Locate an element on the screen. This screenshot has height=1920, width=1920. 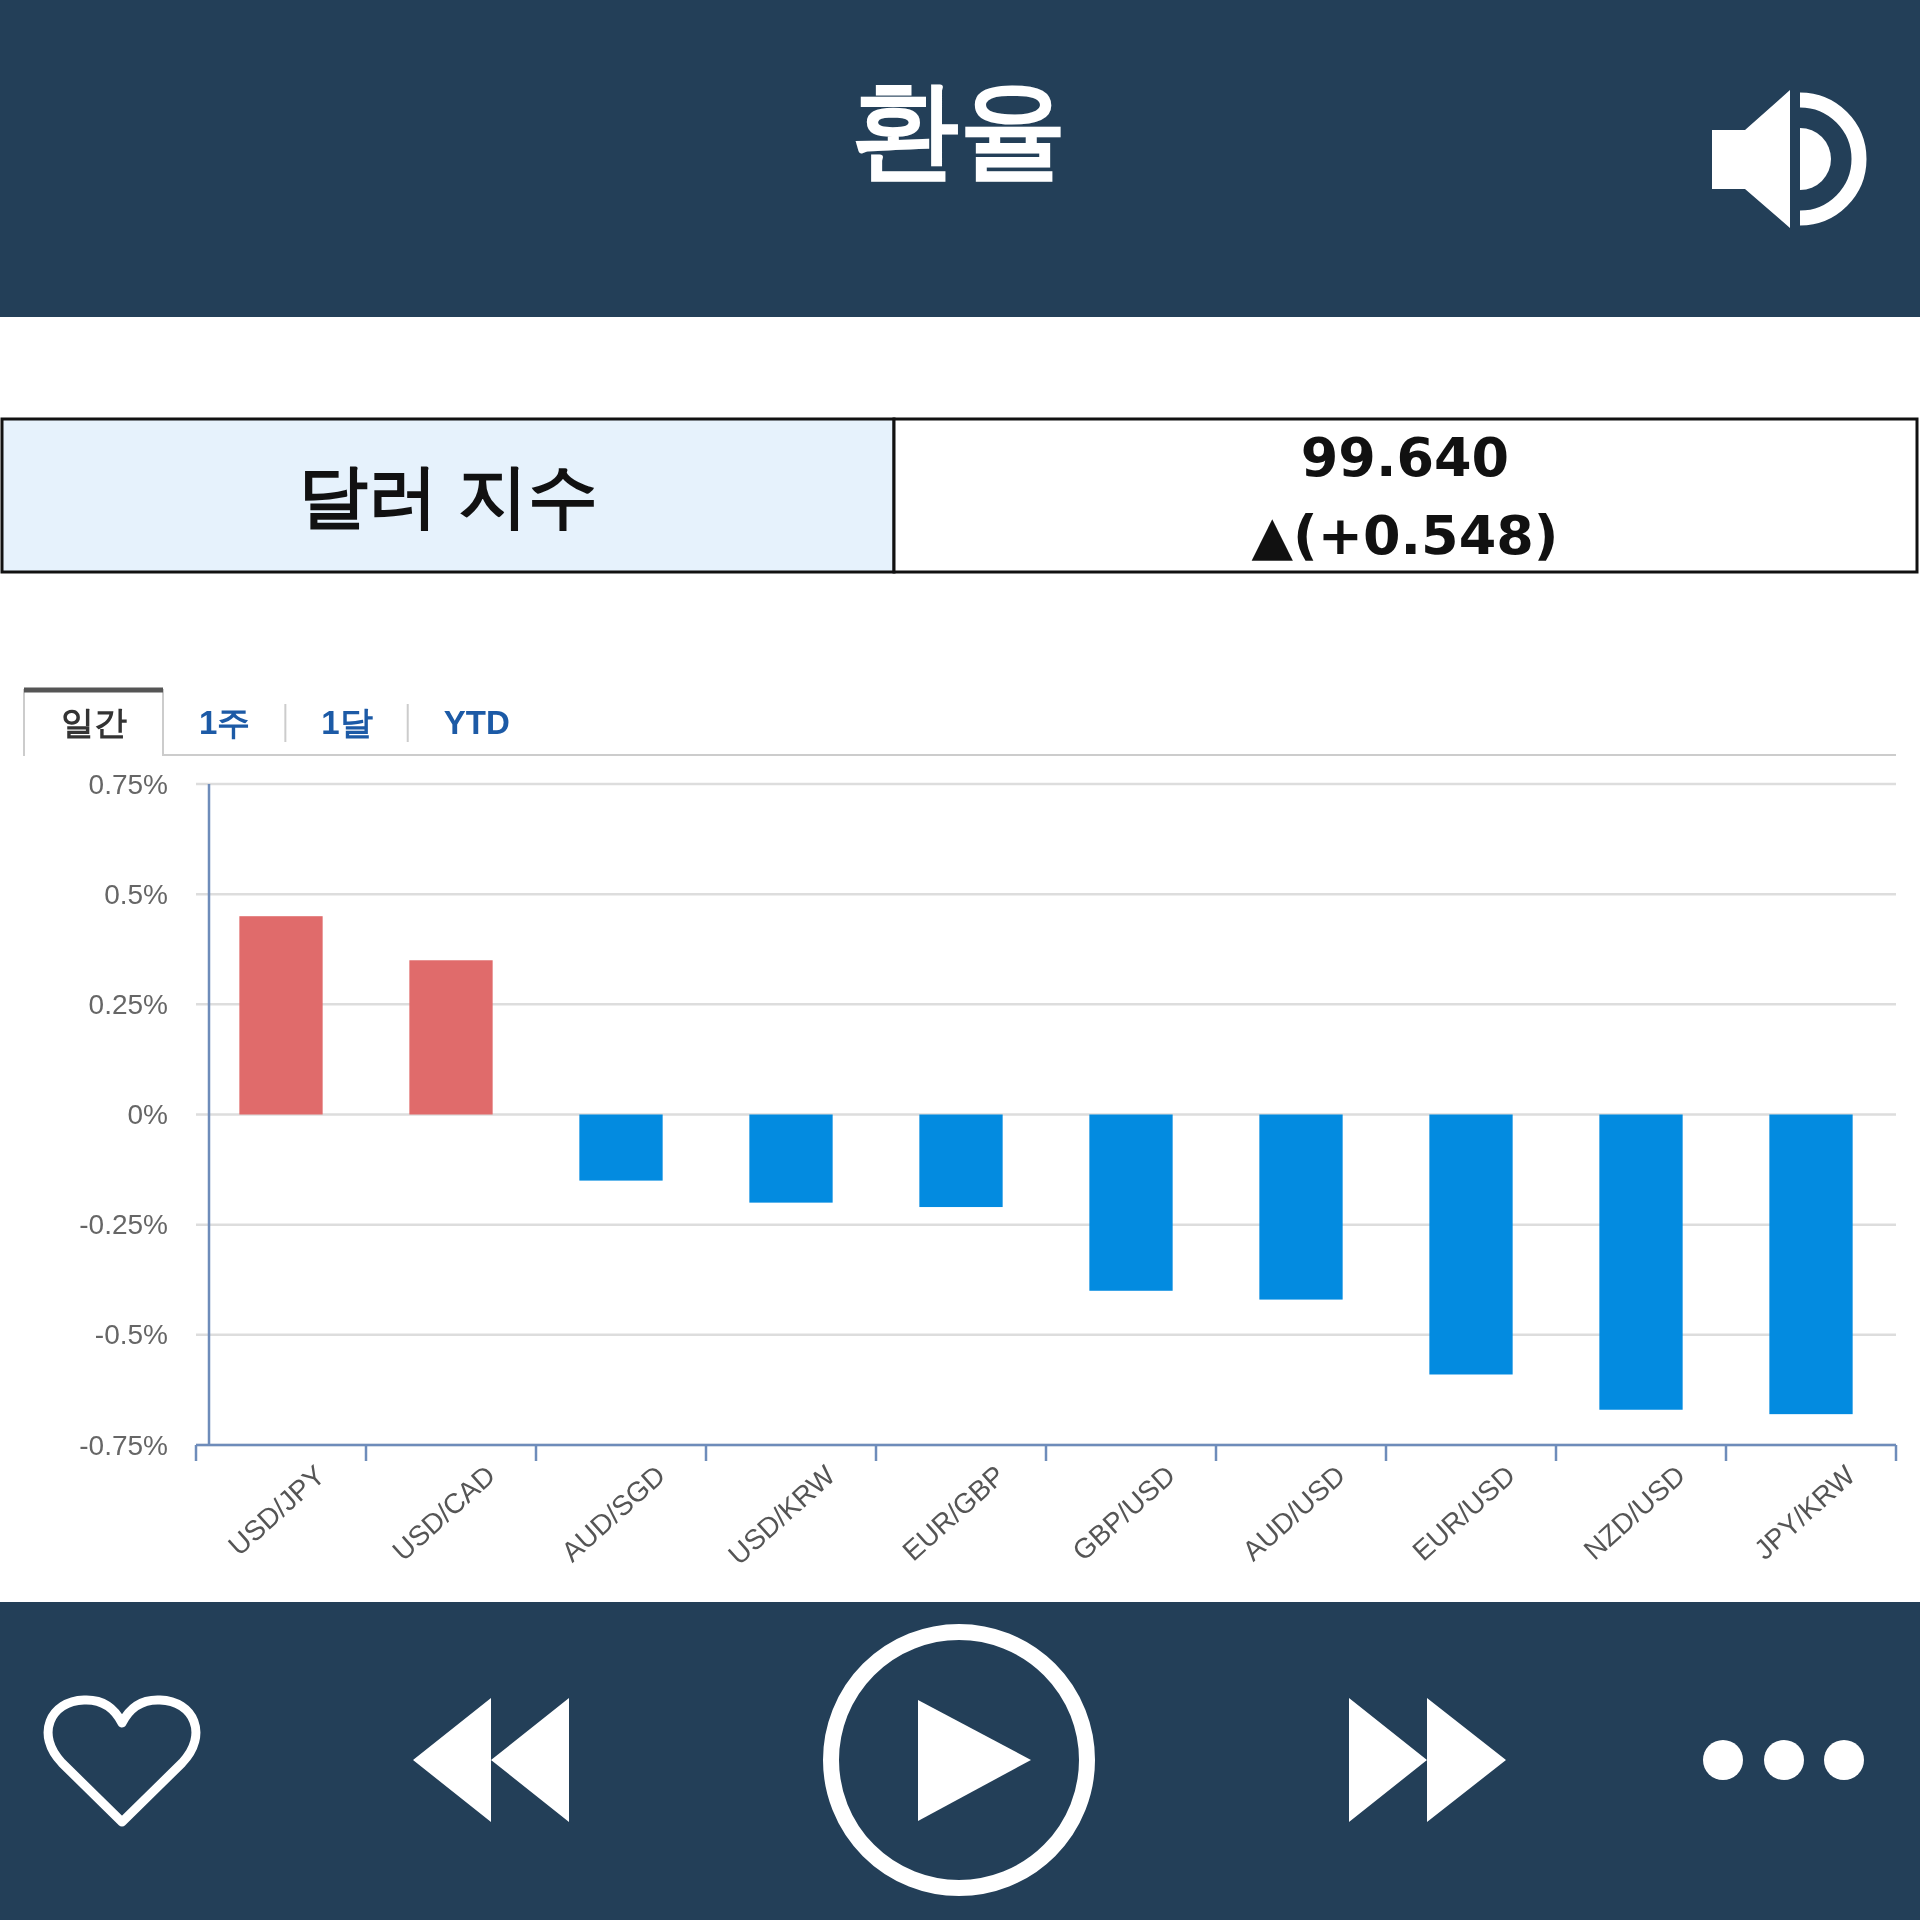
text: 1주 is located at coordinates (225, 722).